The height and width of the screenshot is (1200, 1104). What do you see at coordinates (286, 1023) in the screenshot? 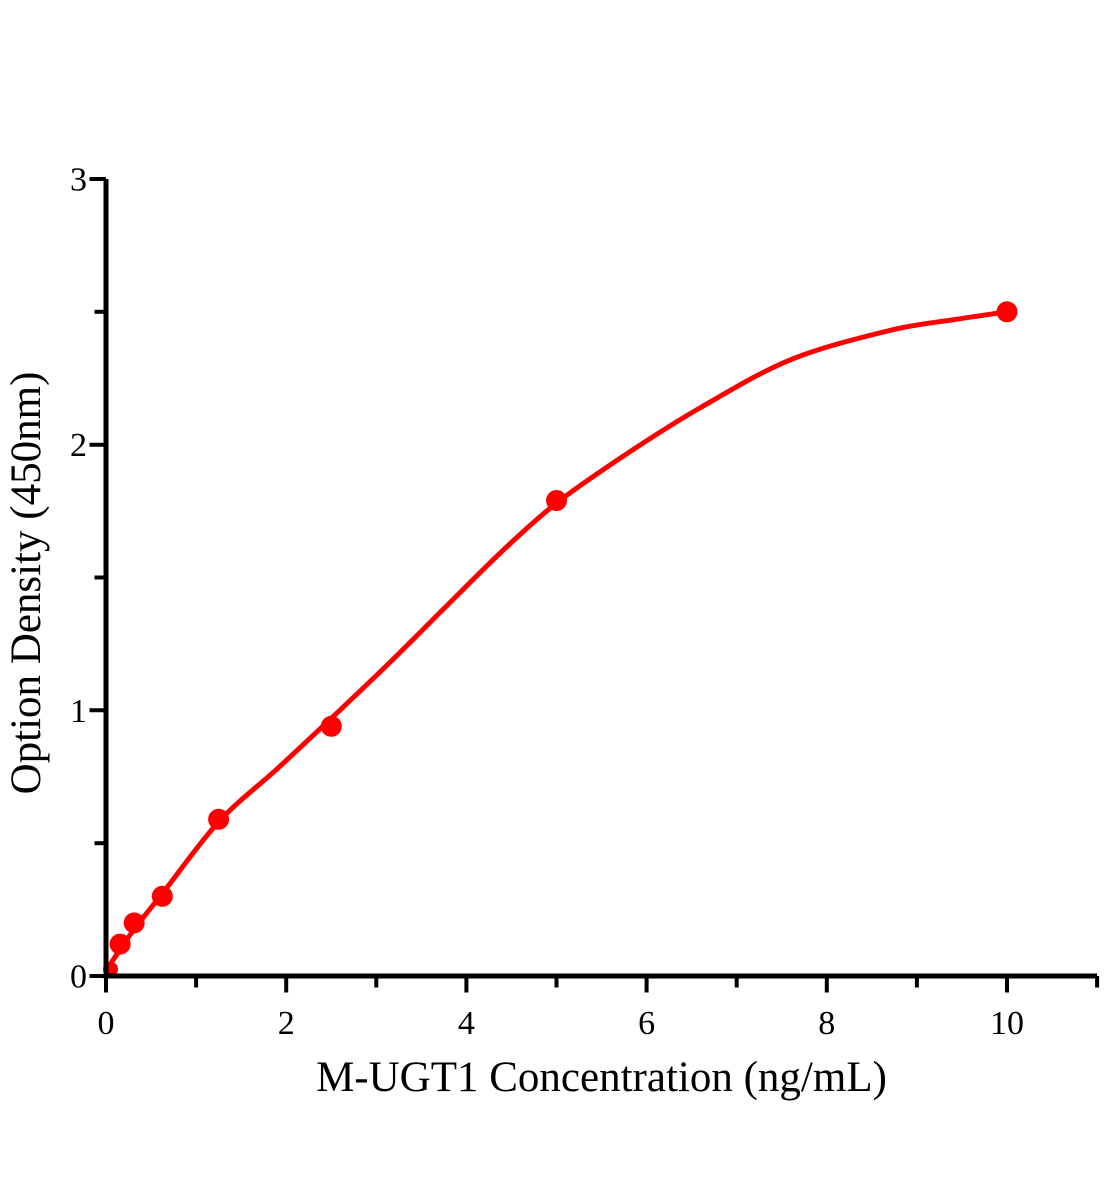
I see `x-tick-label: 2` at bounding box center [286, 1023].